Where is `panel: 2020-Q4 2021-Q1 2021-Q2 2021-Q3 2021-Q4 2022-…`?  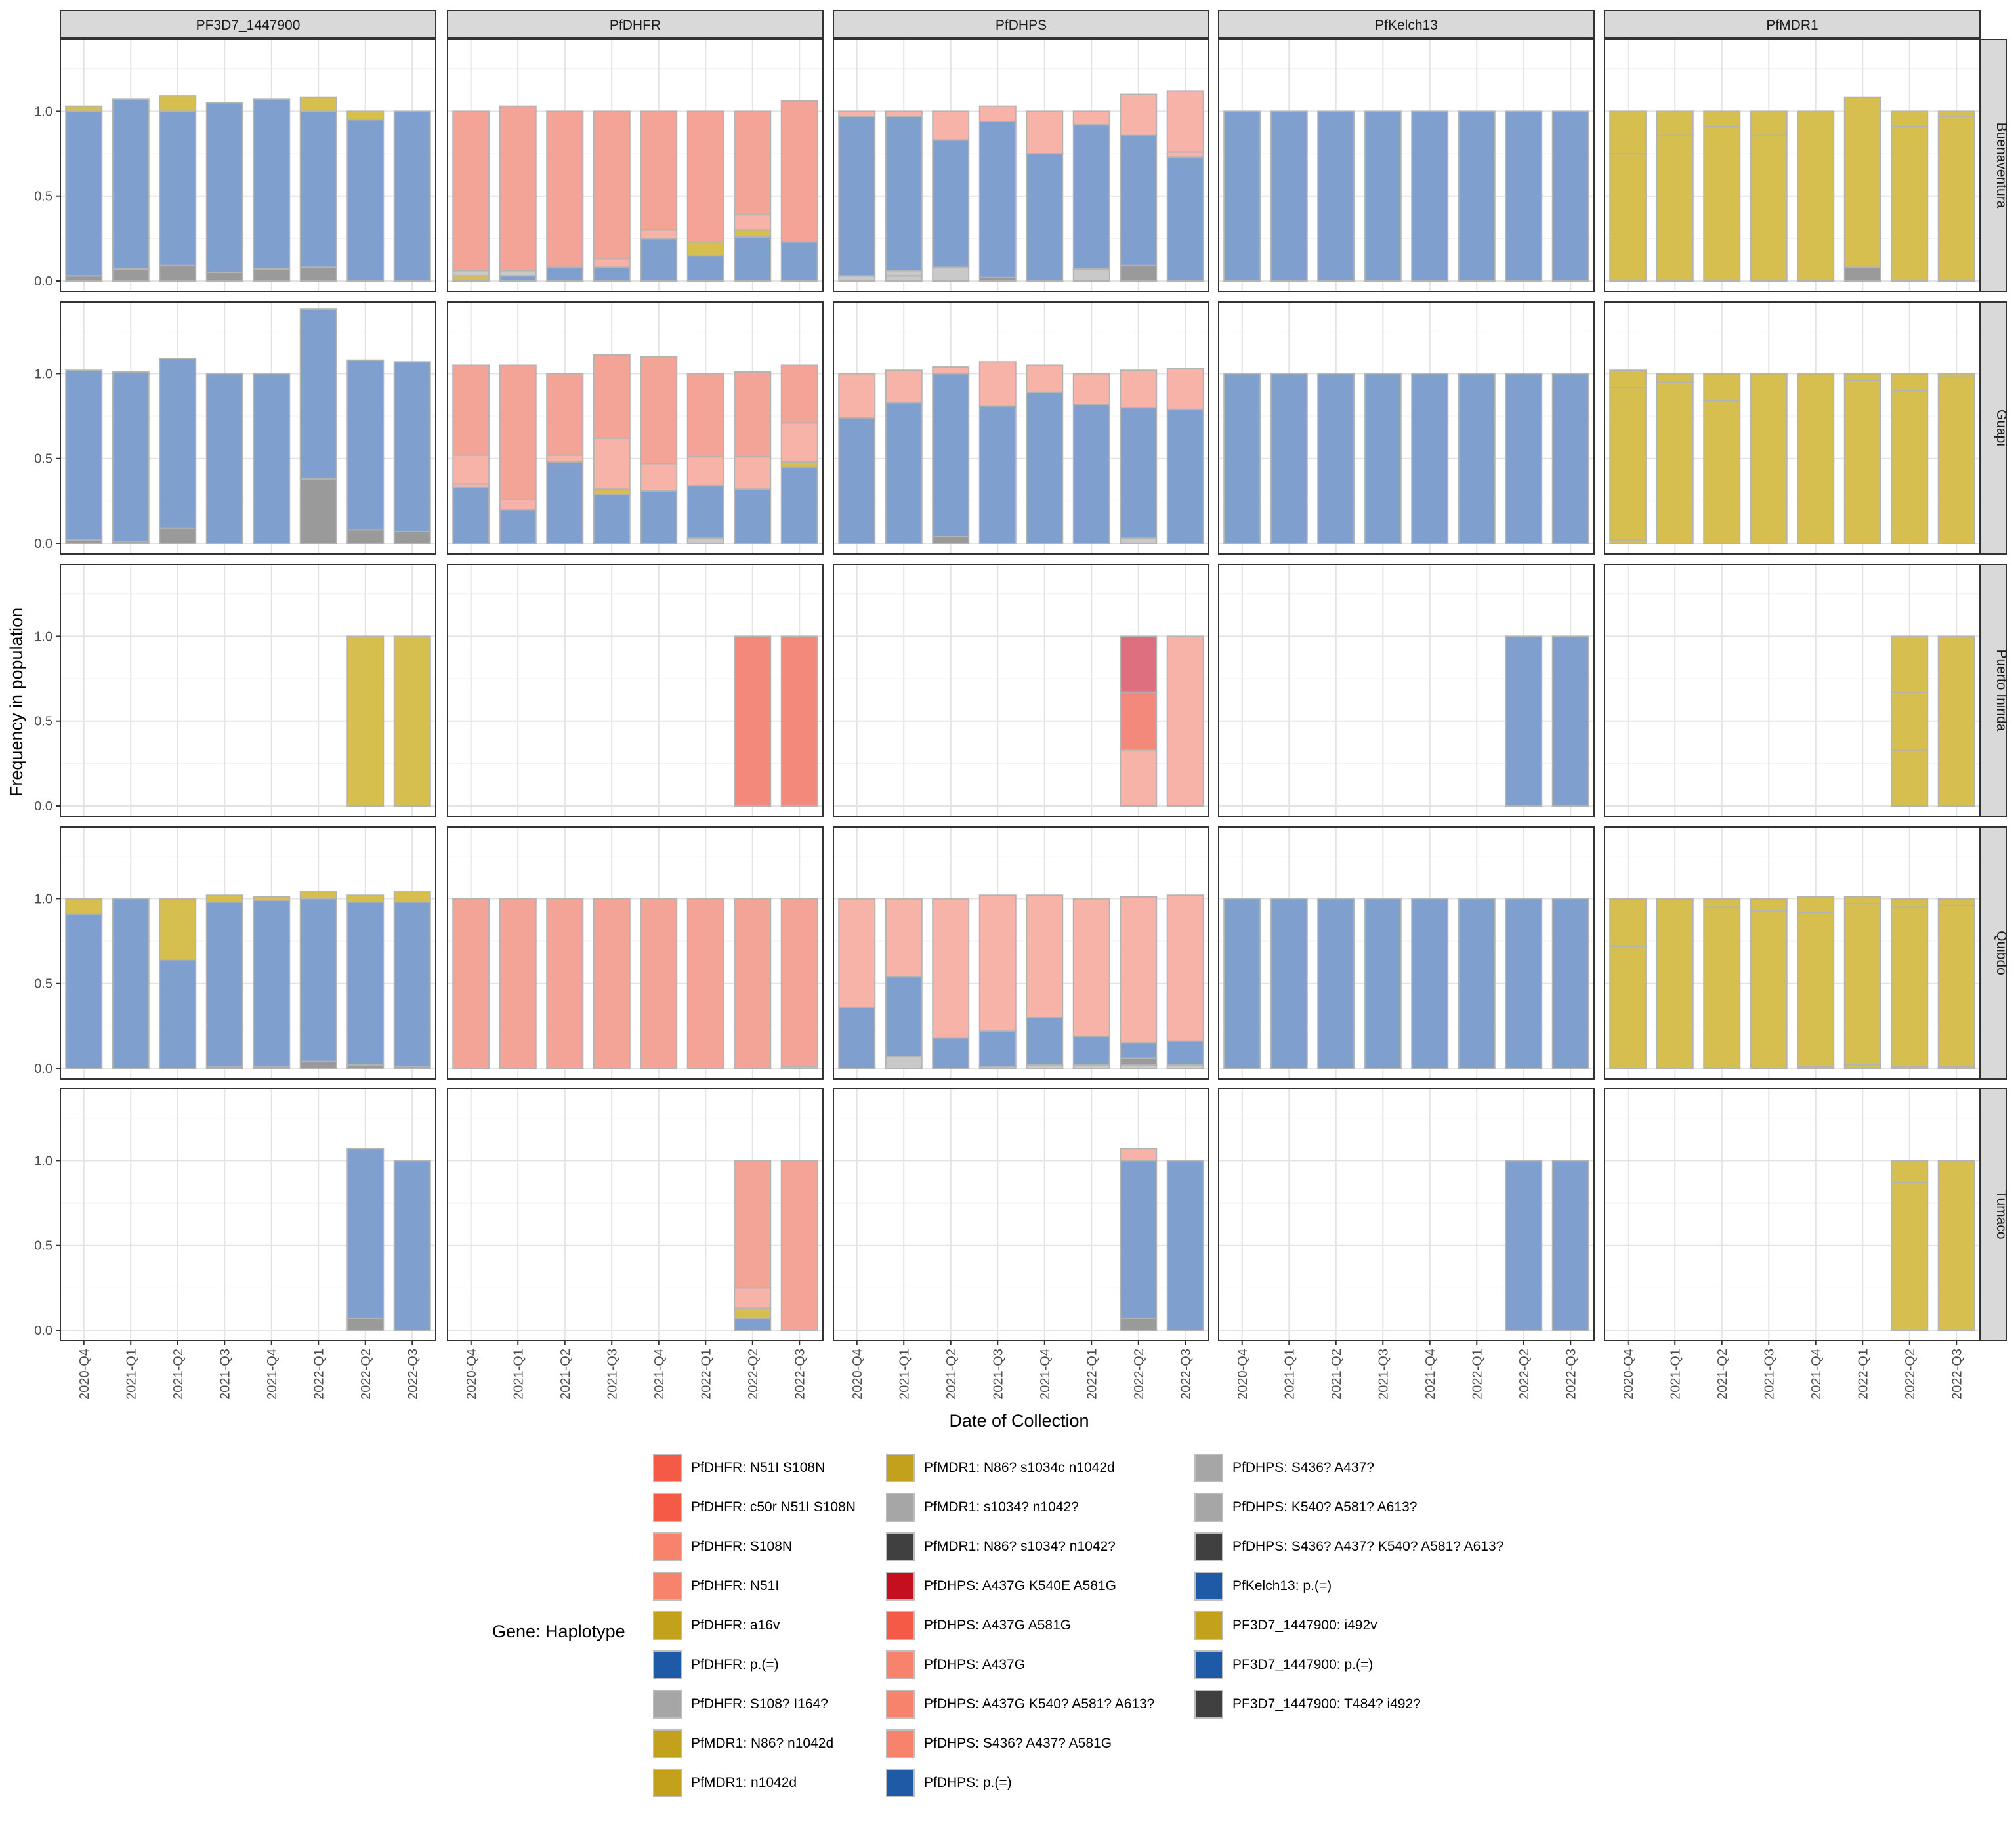
panel: 2020-Q4 2021-Q1 2021-Q2 2021-Q3 2021-Q4 2022-… is located at coordinates (1406, 1244).